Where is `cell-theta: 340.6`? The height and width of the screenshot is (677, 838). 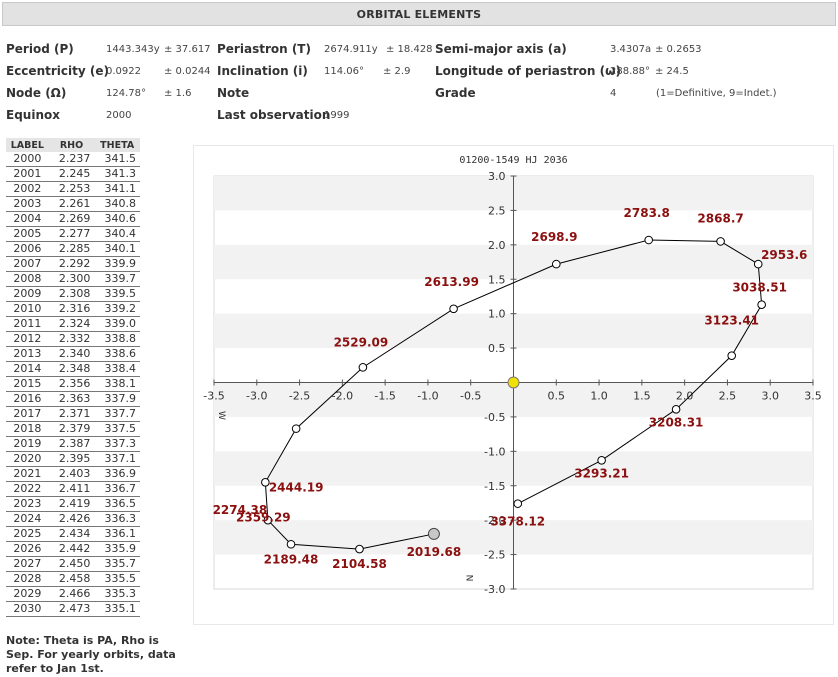
cell-theta: 340.6 is located at coordinates (117, 219).